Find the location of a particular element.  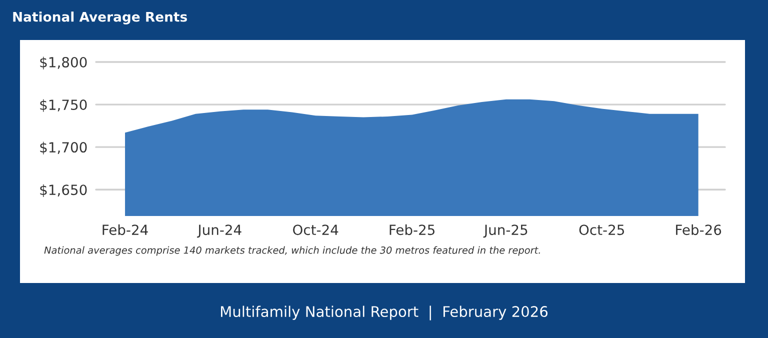

x-tick-label: Jun-25 is located at coordinates (505, 231).